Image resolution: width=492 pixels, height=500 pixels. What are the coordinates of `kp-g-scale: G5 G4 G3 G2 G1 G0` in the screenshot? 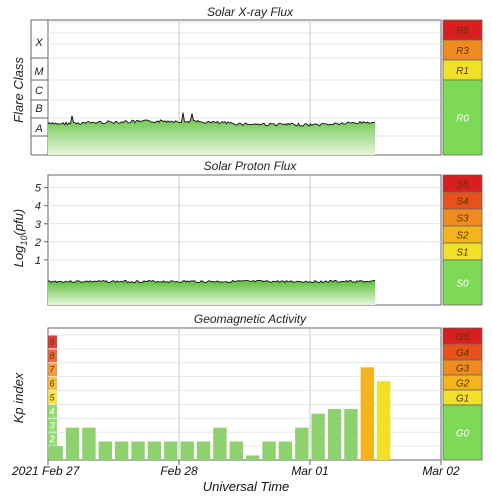 It's located at (462, 394).